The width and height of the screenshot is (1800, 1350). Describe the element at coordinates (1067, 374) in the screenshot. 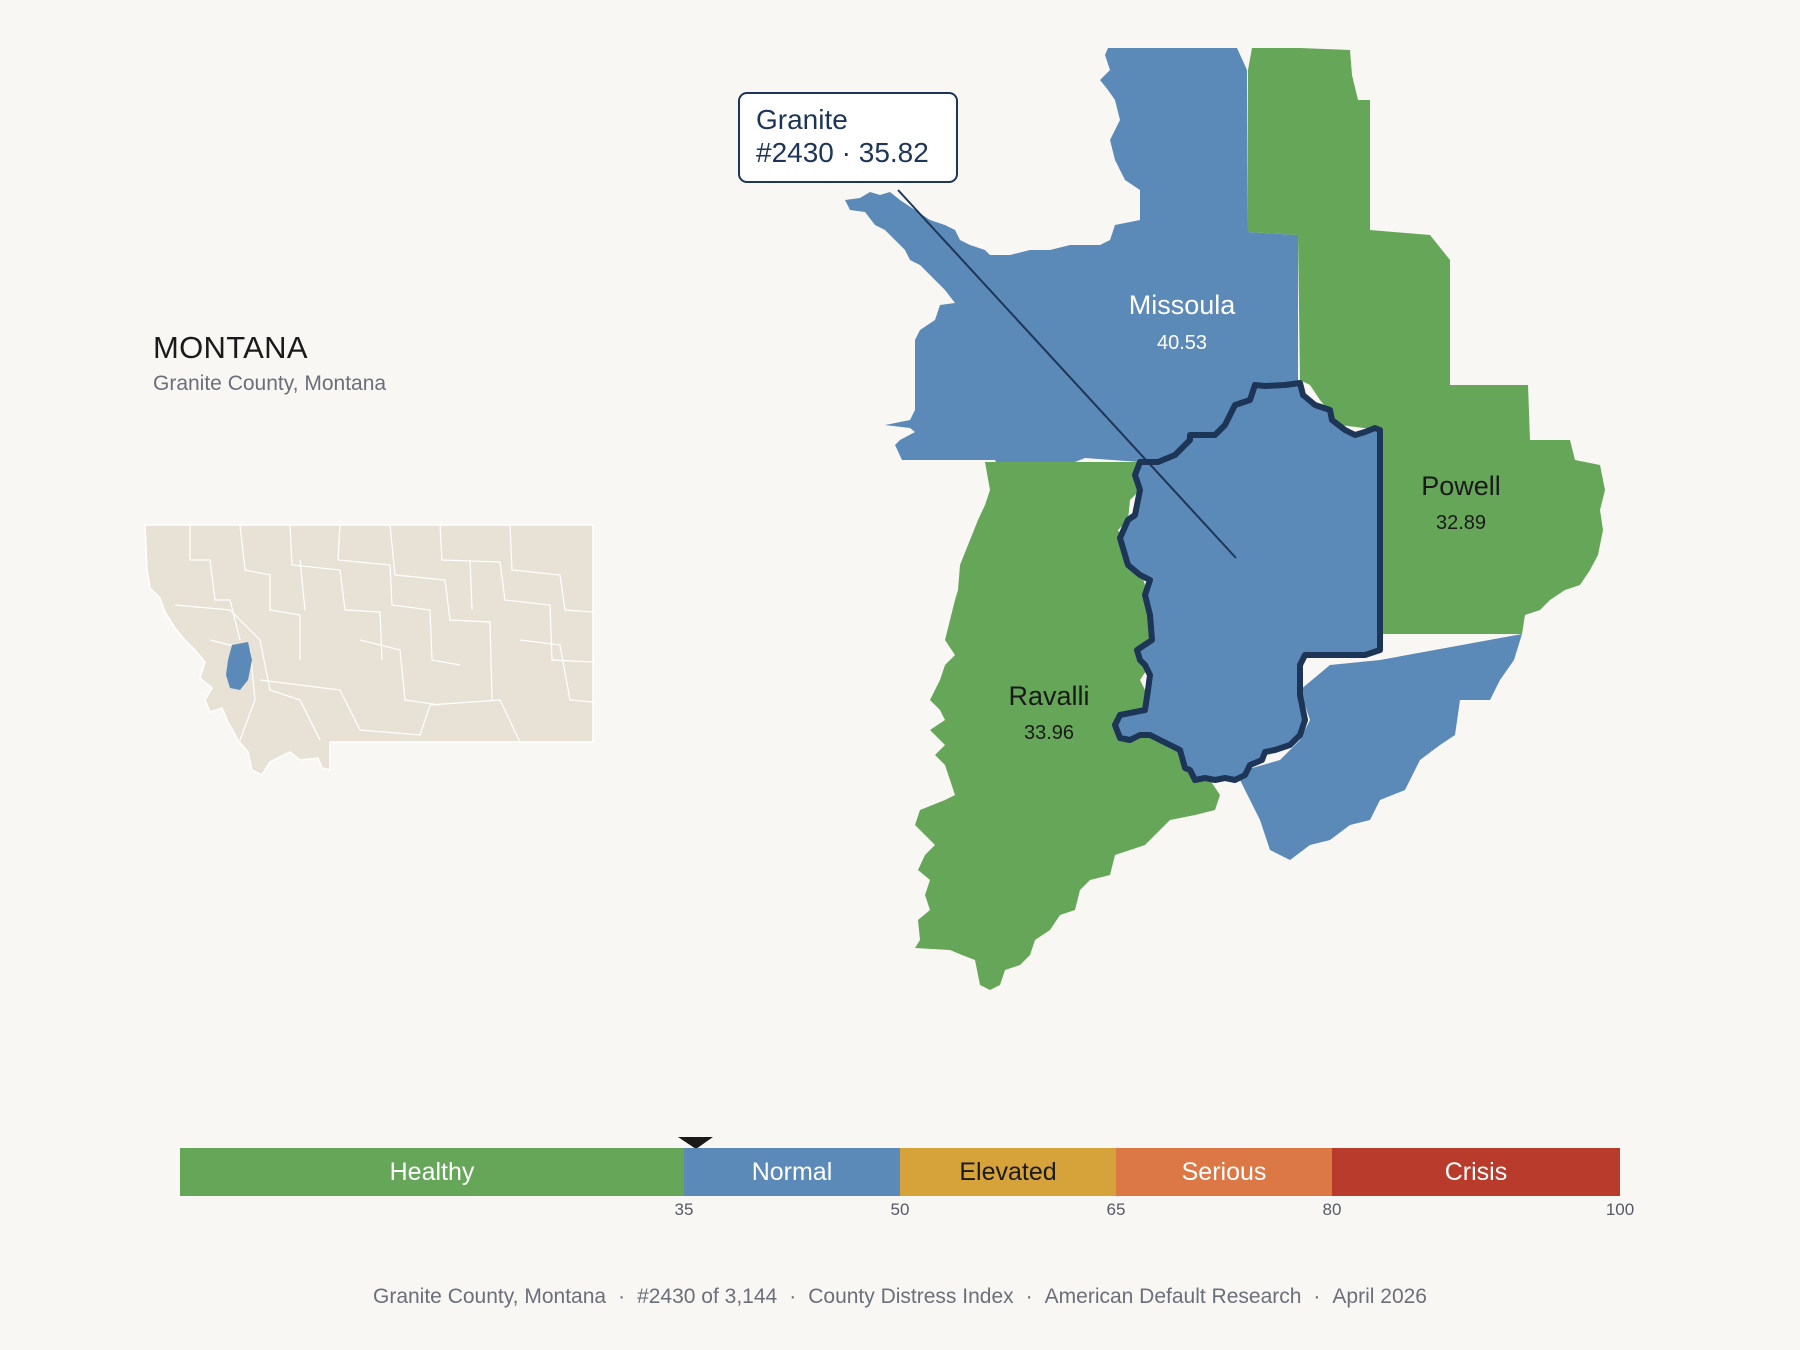

I see `callout-leader-line` at that location.